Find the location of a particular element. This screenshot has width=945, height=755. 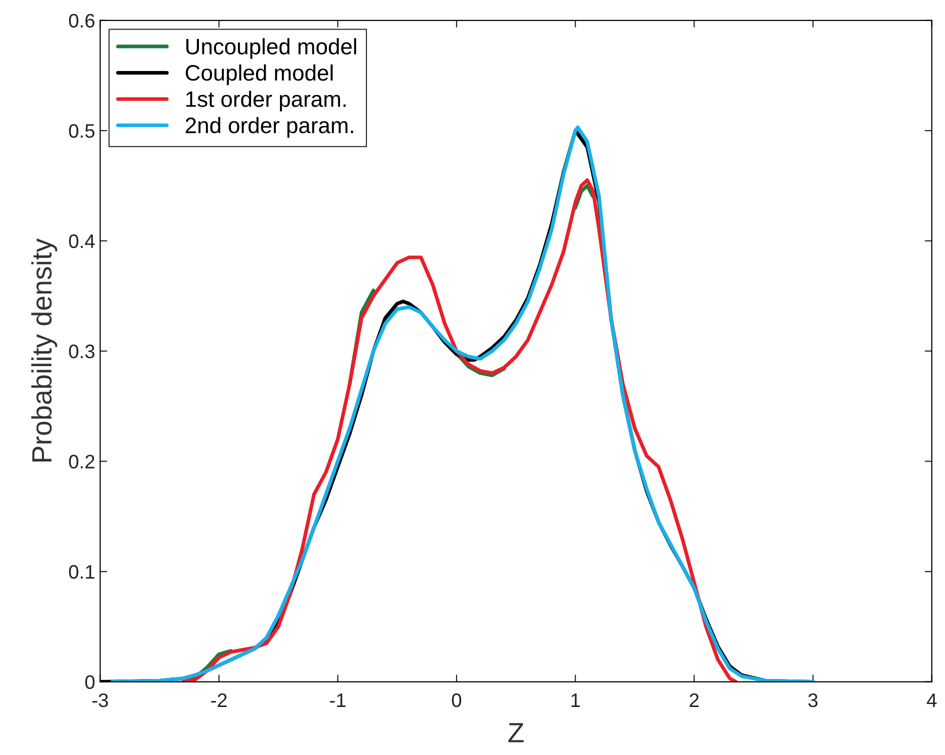

x-tick-label: -2 is located at coordinates (219, 700).